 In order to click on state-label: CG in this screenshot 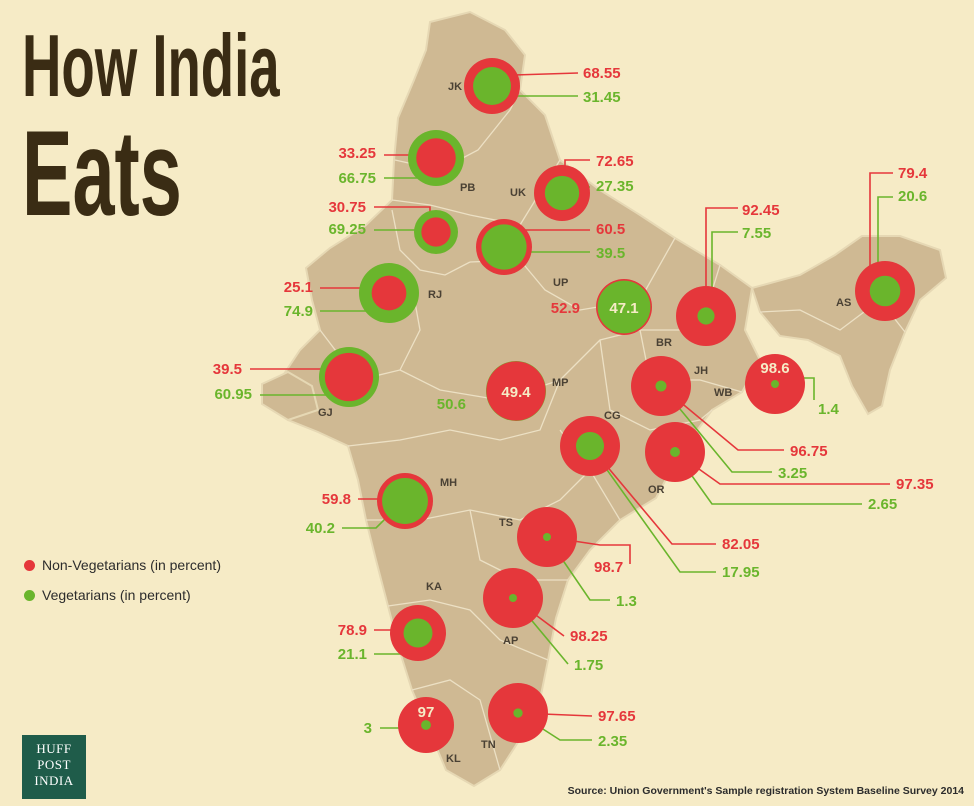, I will do `click(612, 416)`.